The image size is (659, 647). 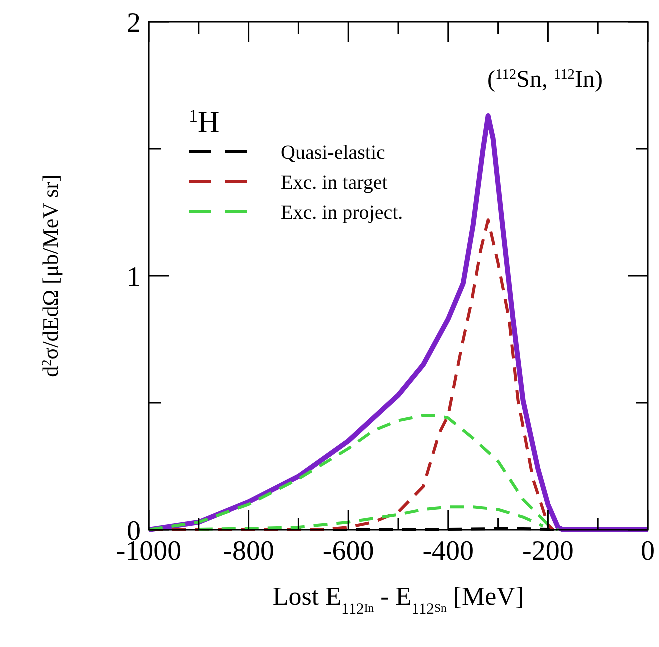 What do you see at coordinates (348, 551) in the screenshot?
I see `x-tick-label: -600` at bounding box center [348, 551].